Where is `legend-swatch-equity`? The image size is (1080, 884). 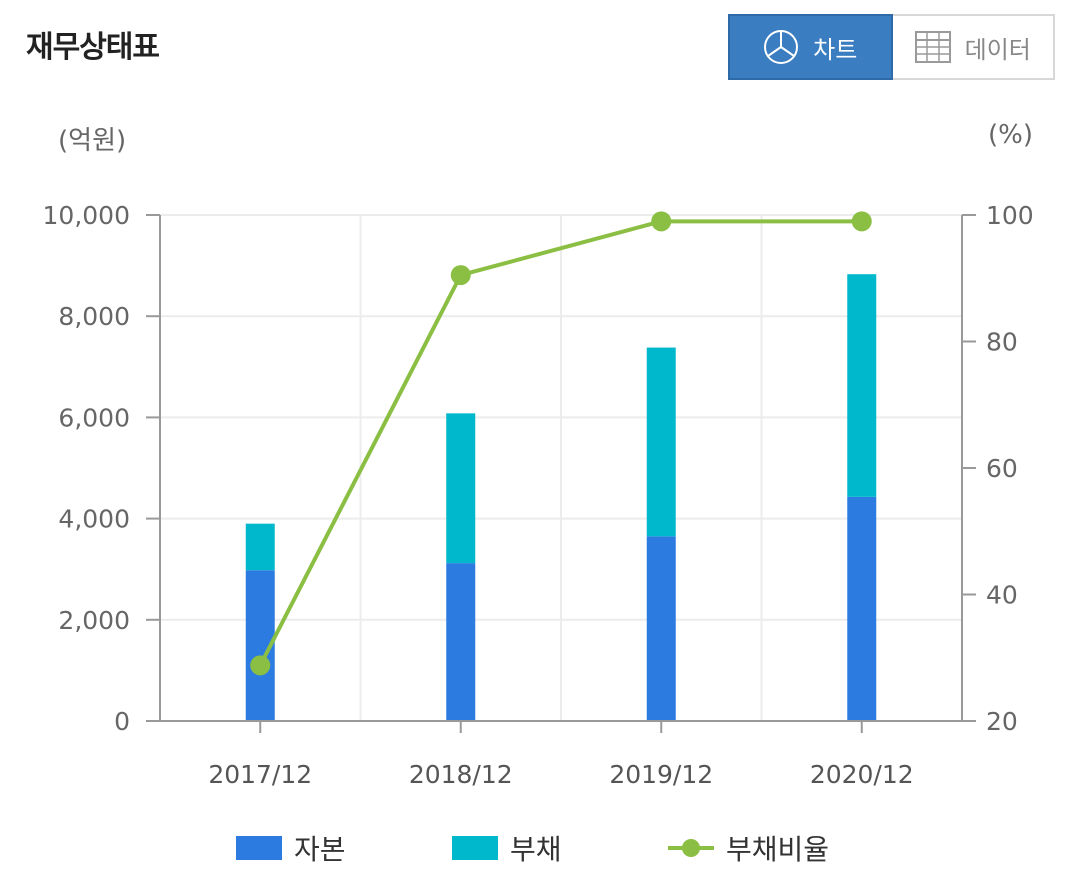 legend-swatch-equity is located at coordinates (259, 848).